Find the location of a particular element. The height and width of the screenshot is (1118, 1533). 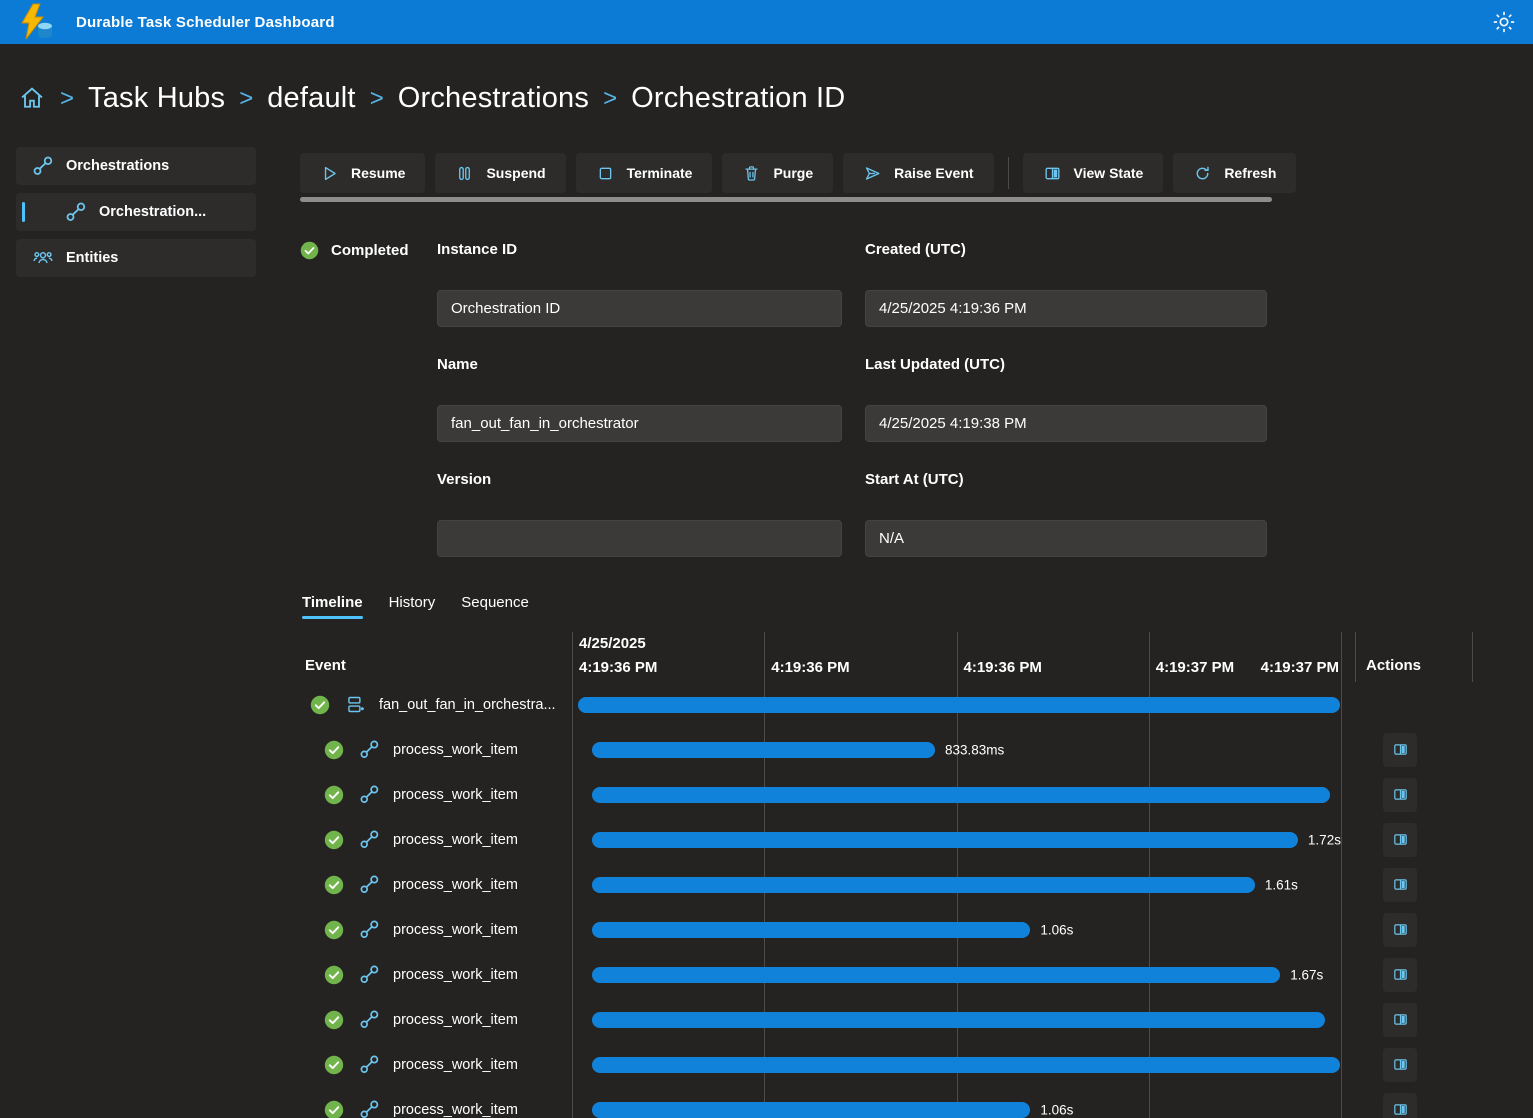

view-state-button: View State is located at coordinates (1093, 173).